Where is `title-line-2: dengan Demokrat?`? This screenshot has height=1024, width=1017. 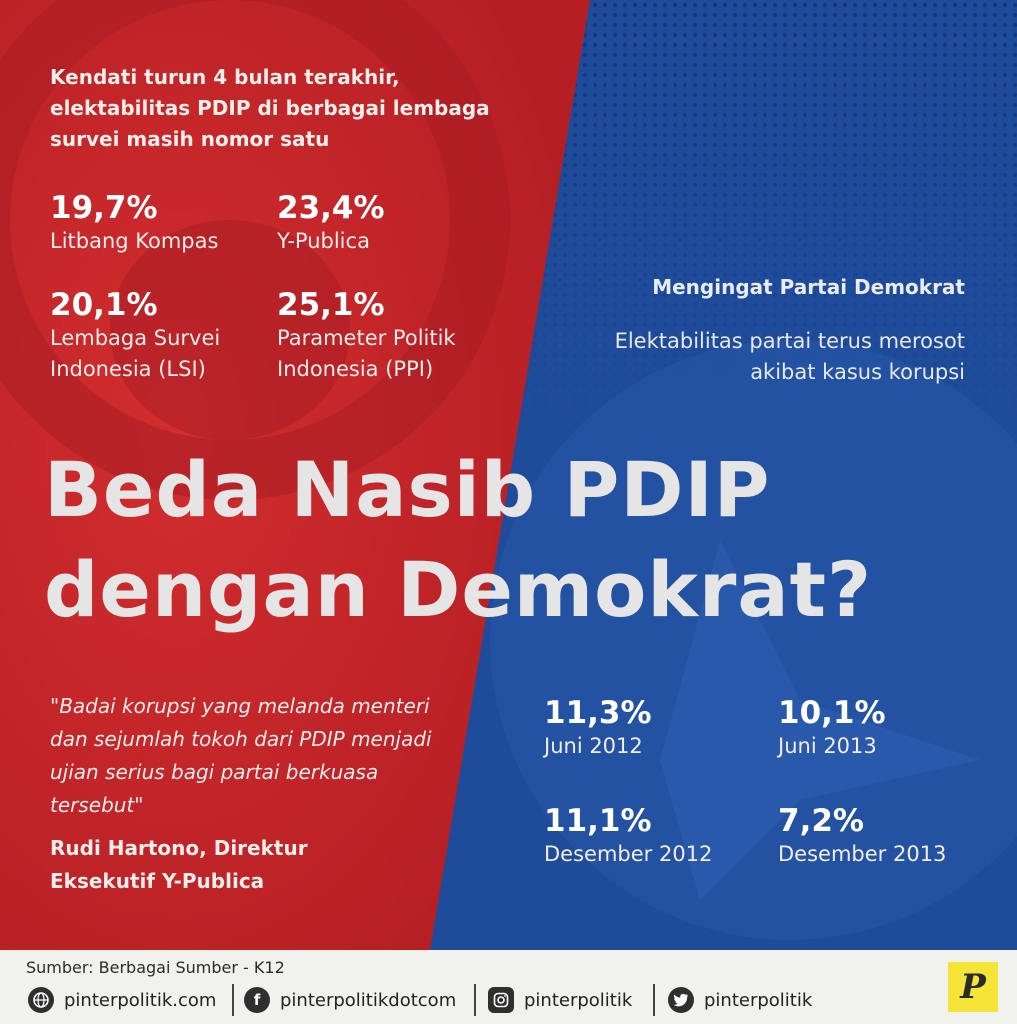
title-line-2: dengan Demokrat? is located at coordinates (458, 589).